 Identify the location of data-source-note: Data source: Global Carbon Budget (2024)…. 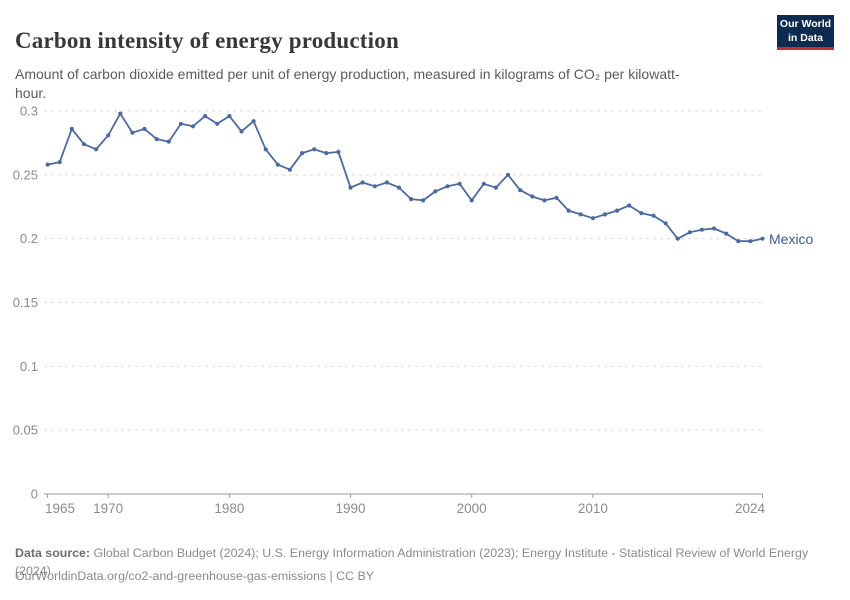
(415, 562).